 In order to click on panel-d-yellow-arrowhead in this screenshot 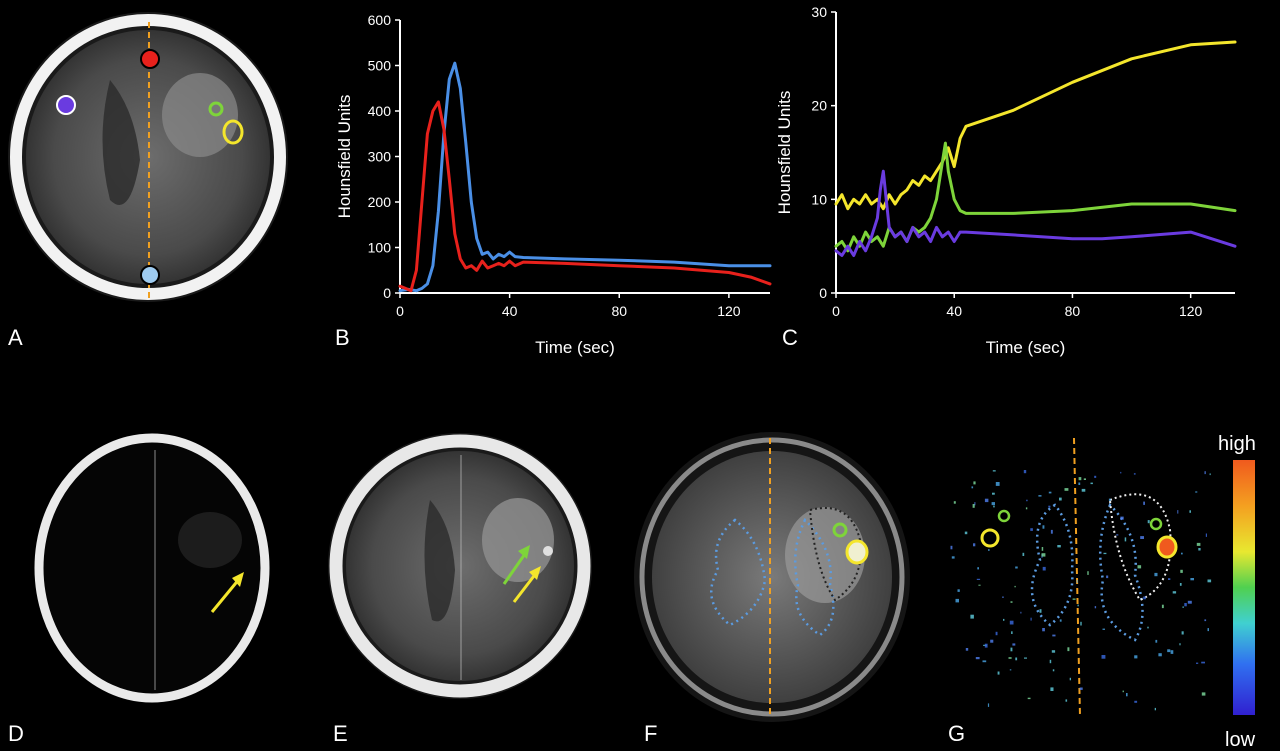, I will do `click(238, 579)`.